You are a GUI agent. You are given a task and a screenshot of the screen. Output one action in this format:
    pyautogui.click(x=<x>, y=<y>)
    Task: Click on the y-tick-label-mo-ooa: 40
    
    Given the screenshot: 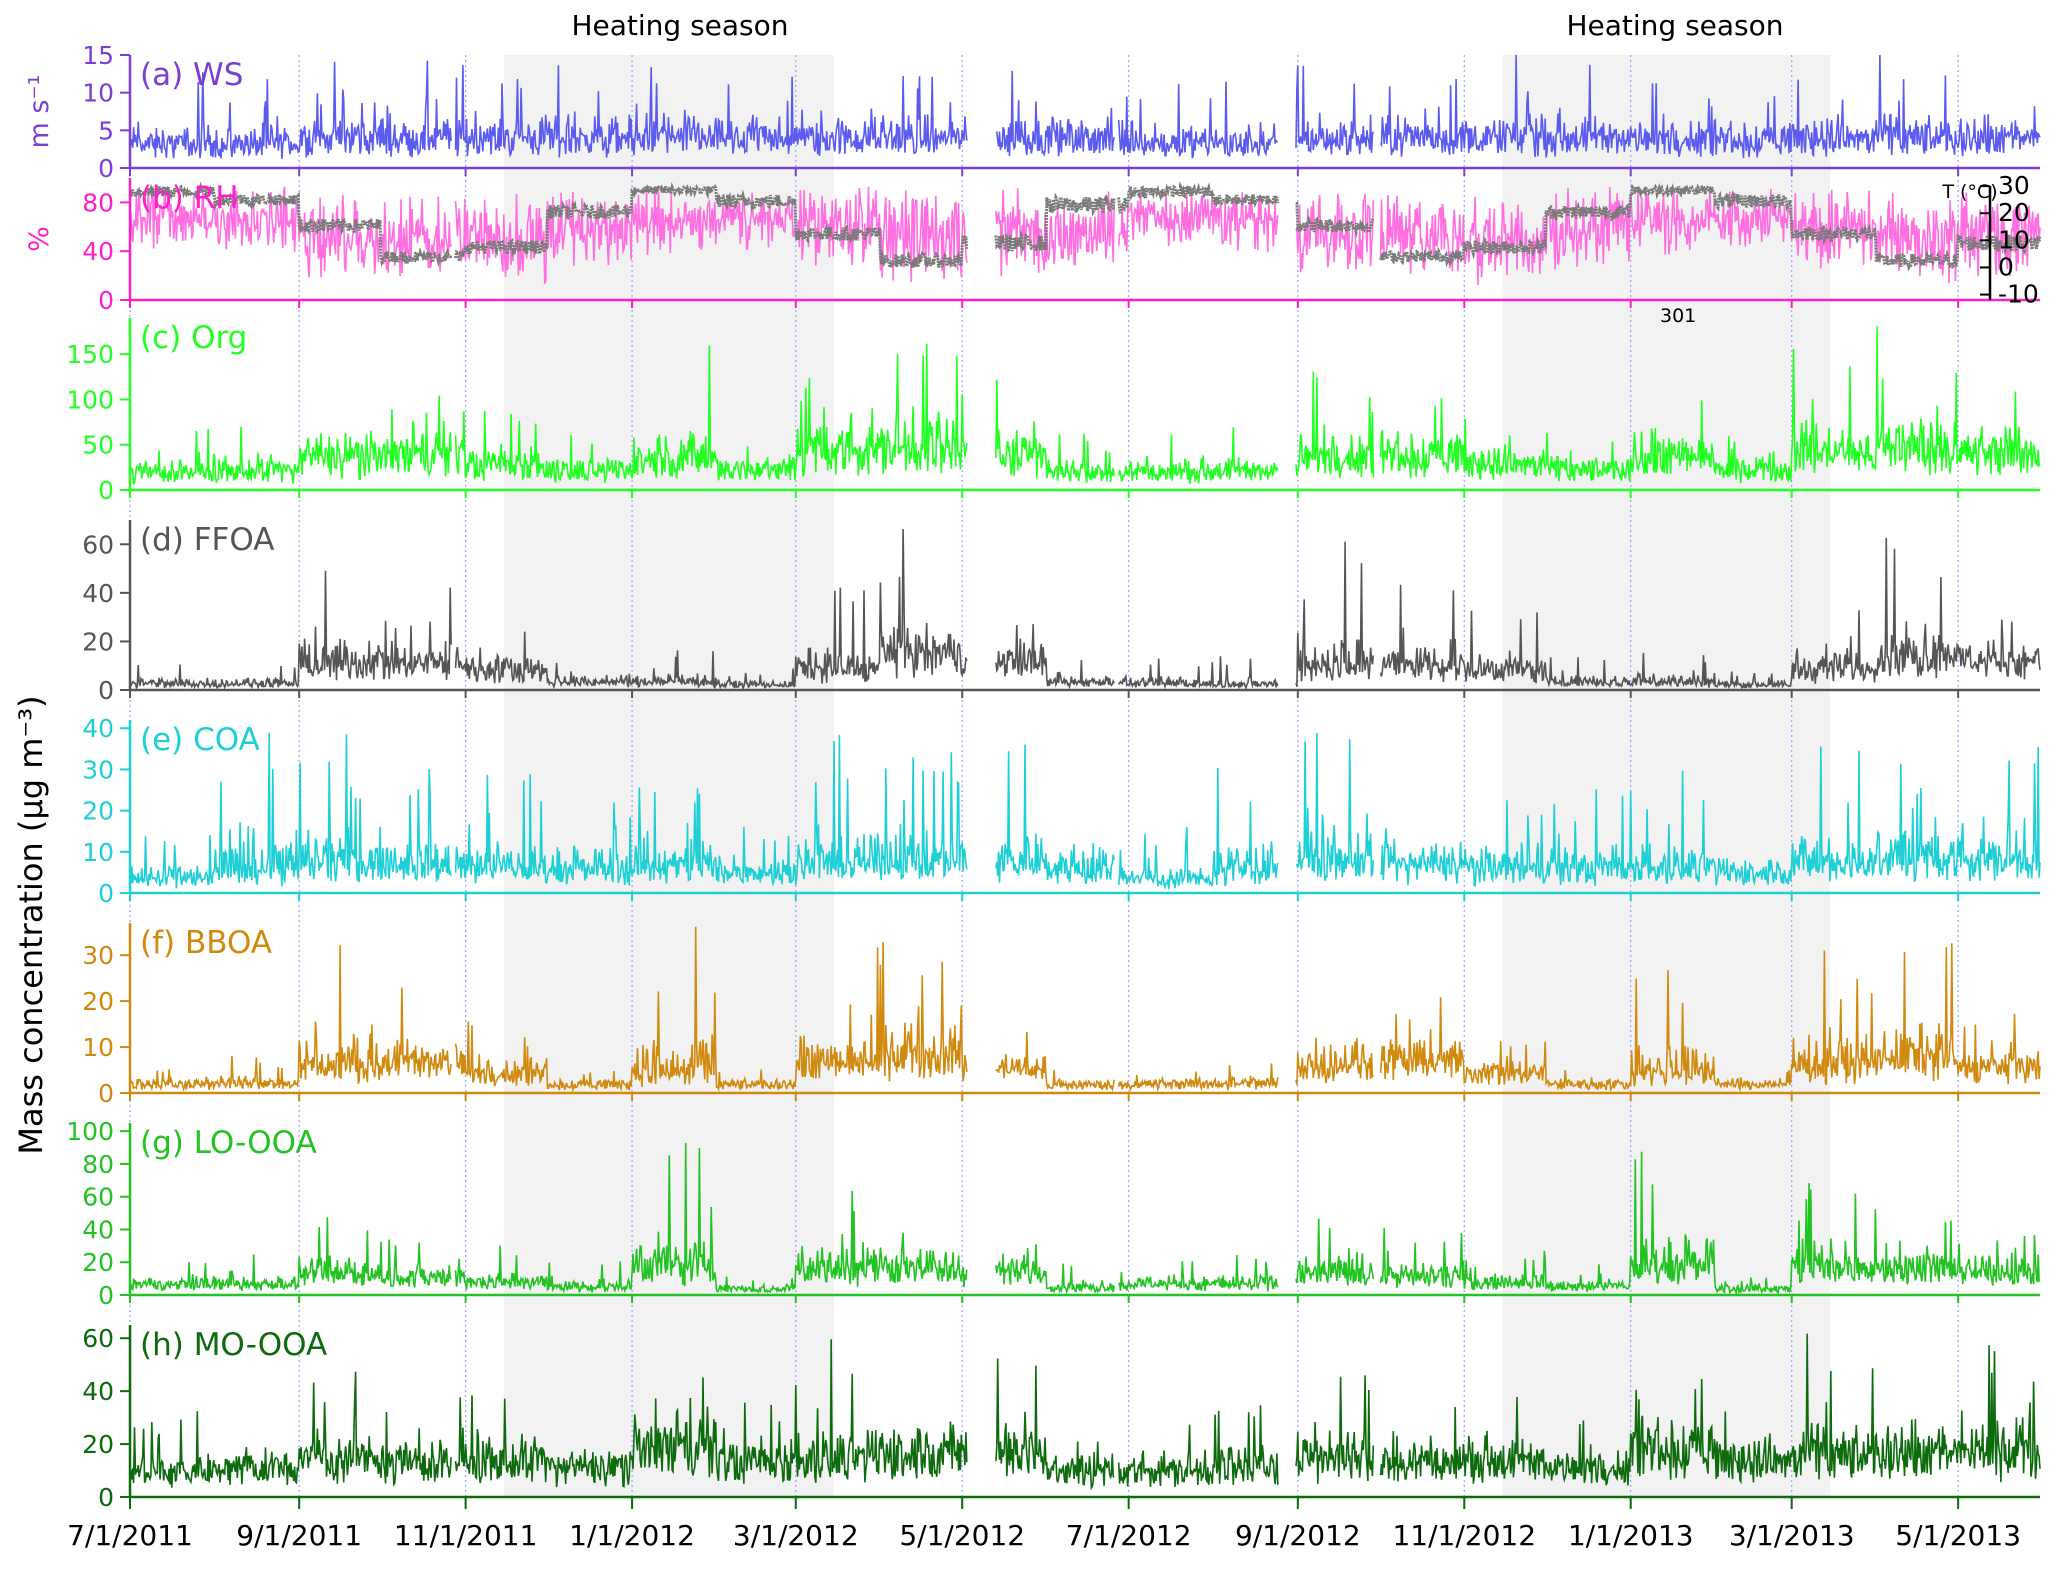 What is the action you would take?
    pyautogui.click(x=98, y=1391)
    